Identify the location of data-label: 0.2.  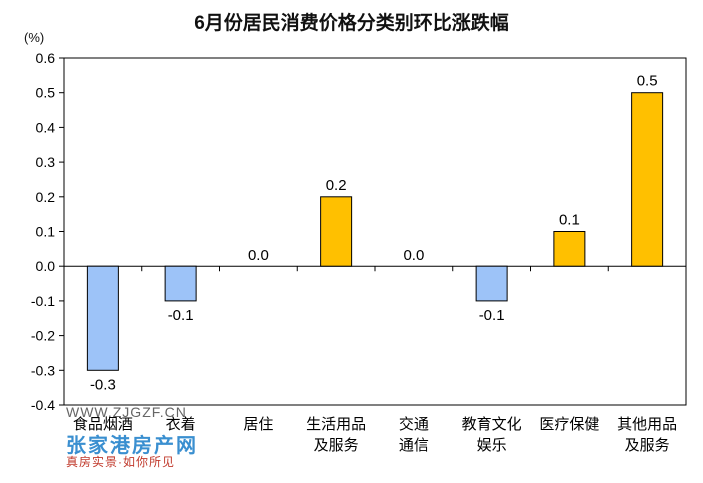
(336, 185).